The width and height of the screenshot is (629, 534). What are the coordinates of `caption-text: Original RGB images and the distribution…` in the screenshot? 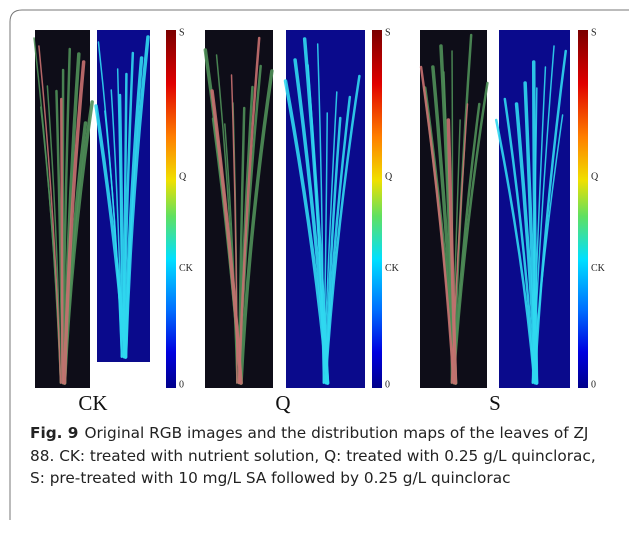 It's located at (313, 455).